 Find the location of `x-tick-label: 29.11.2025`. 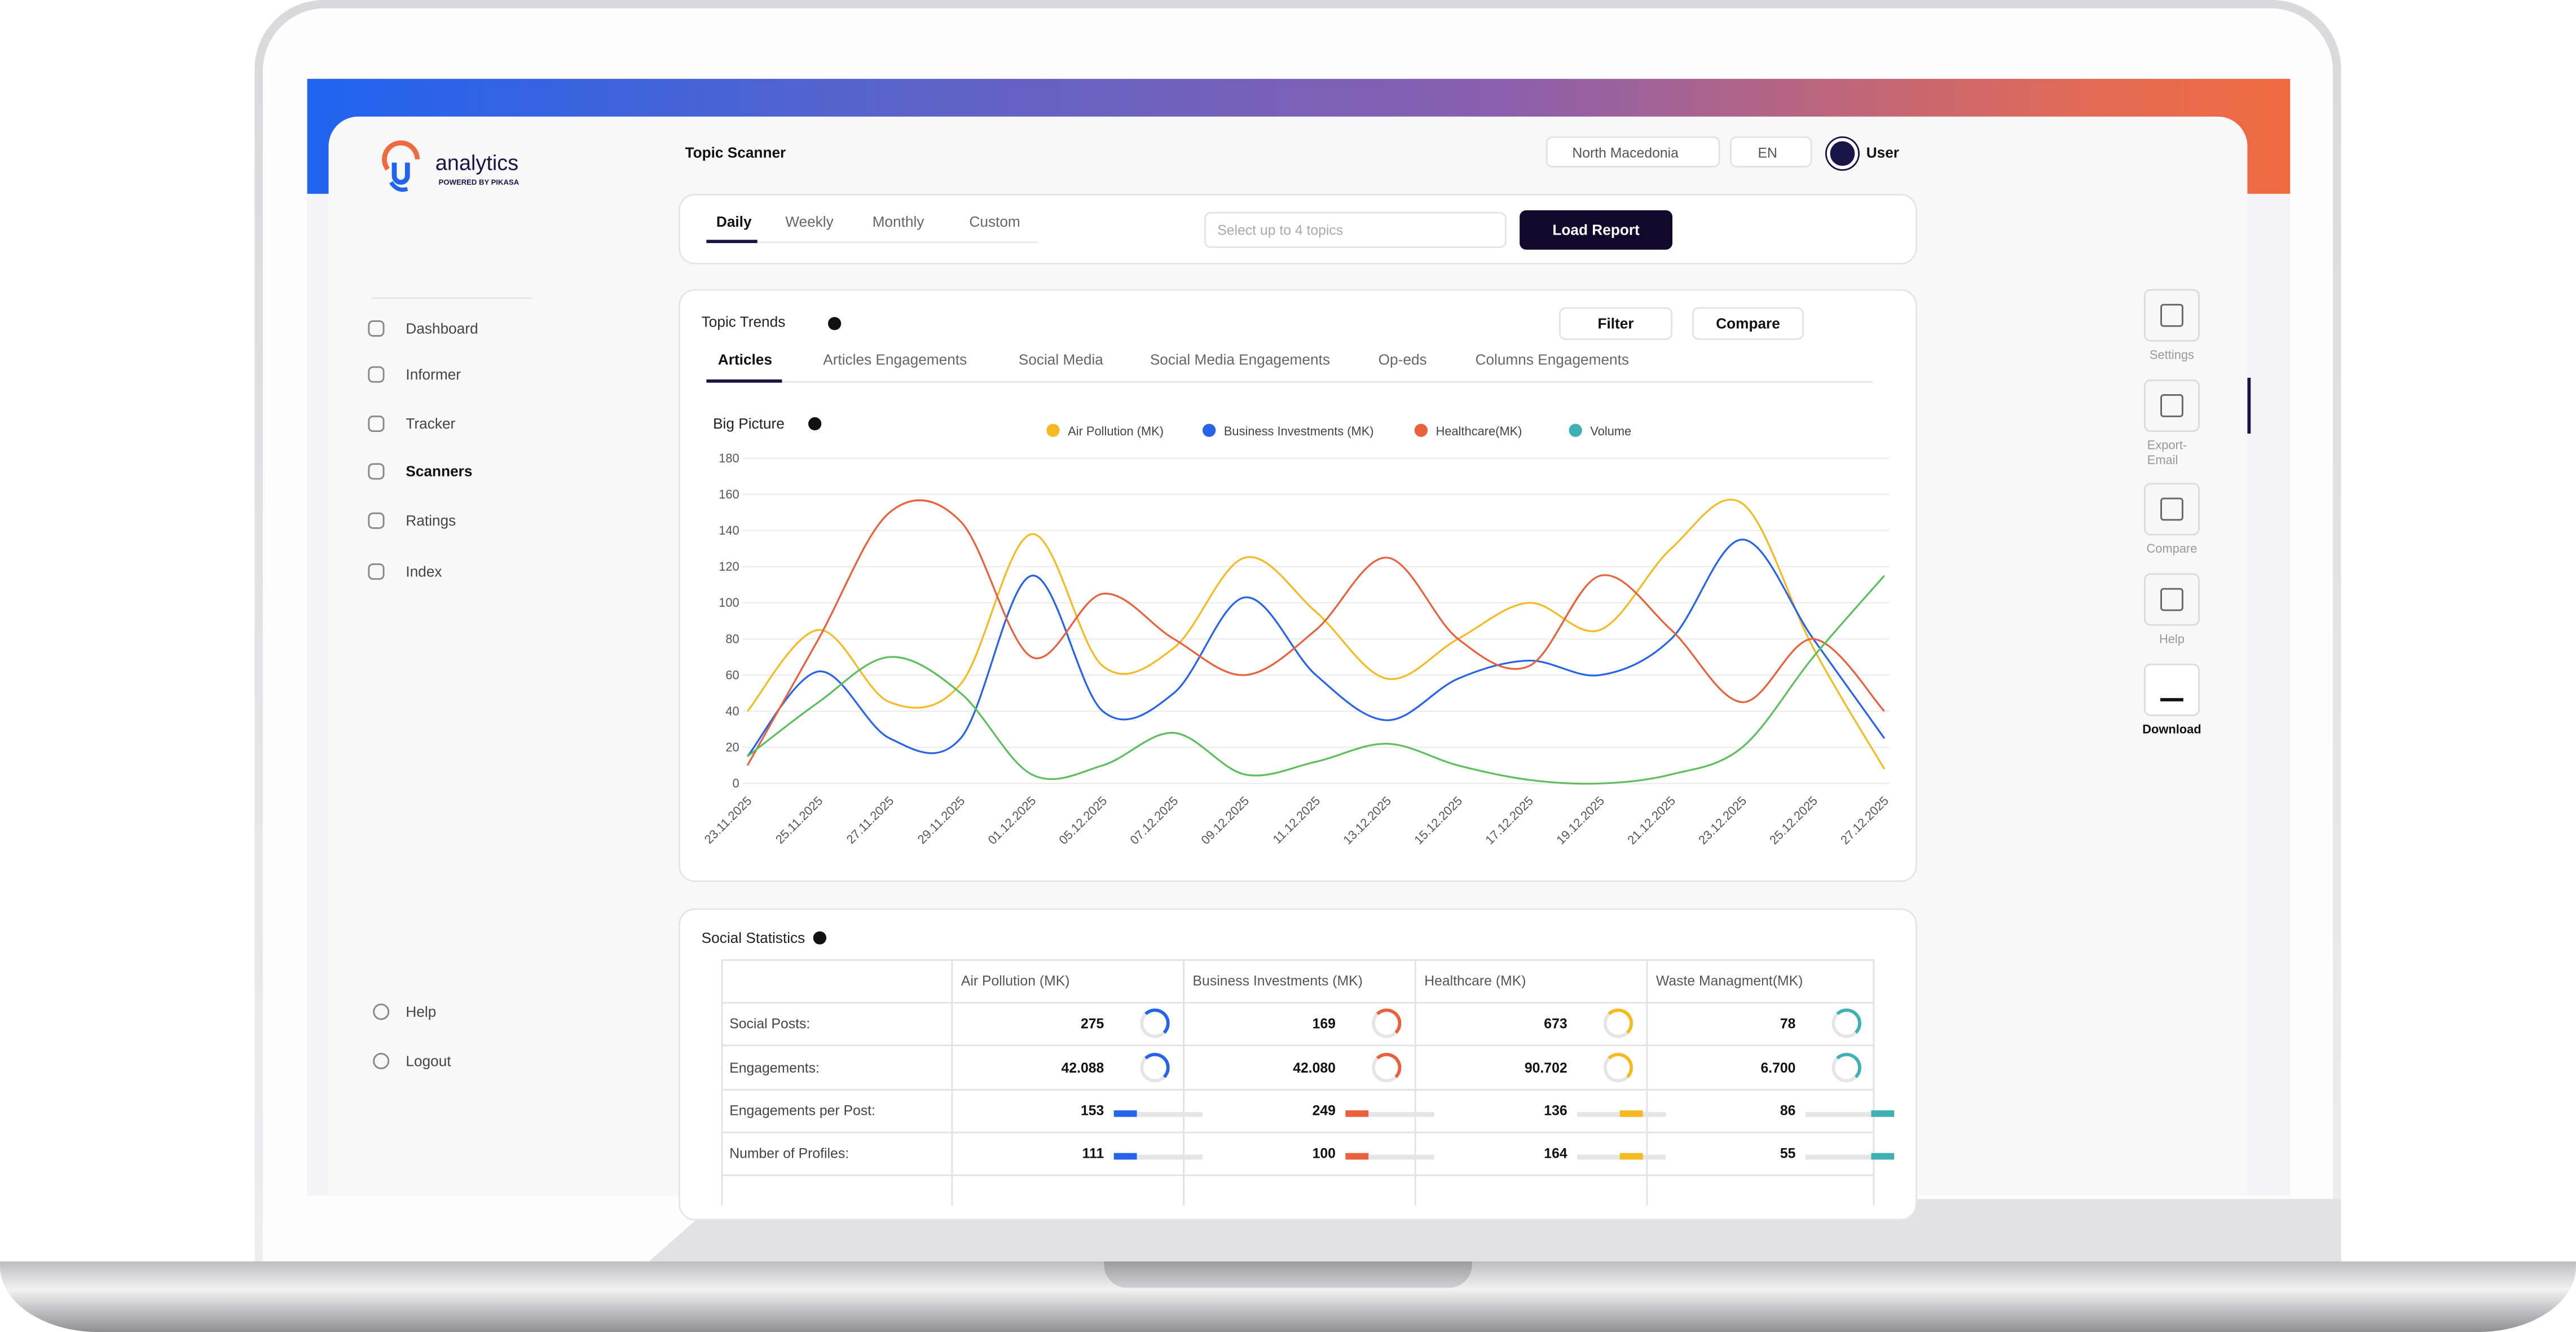

x-tick-label: 29.11.2025 is located at coordinates (942, 819).